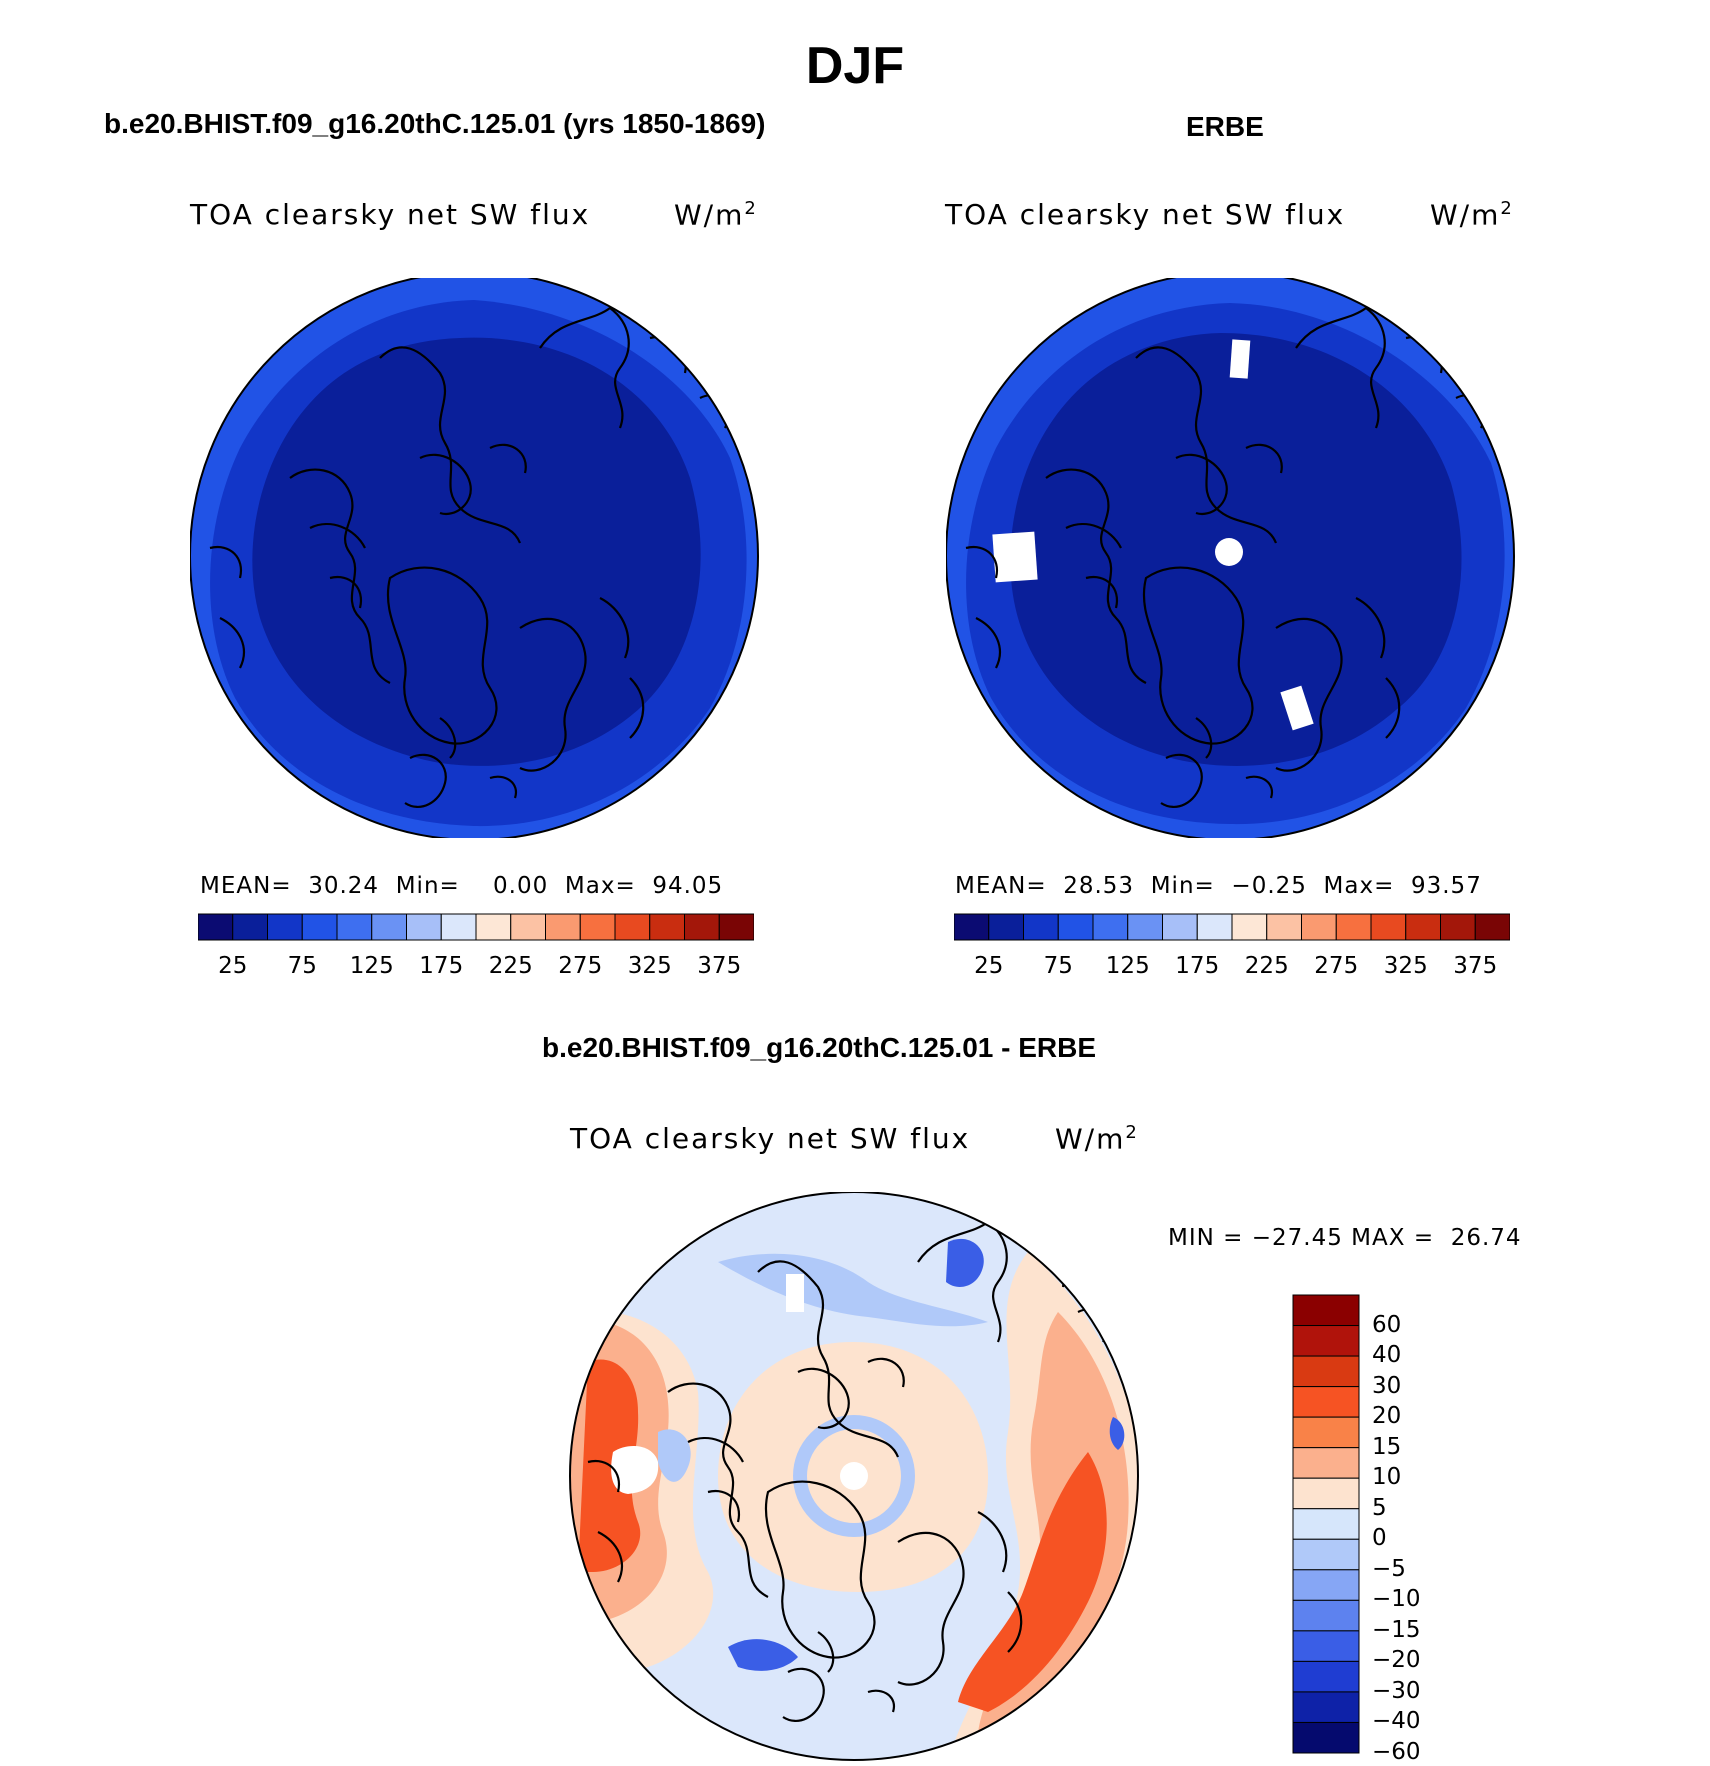 The height and width of the screenshot is (1766, 1710). What do you see at coordinates (1396, 1660) in the screenshot?
I see `colorbar-tick-label: −20` at bounding box center [1396, 1660].